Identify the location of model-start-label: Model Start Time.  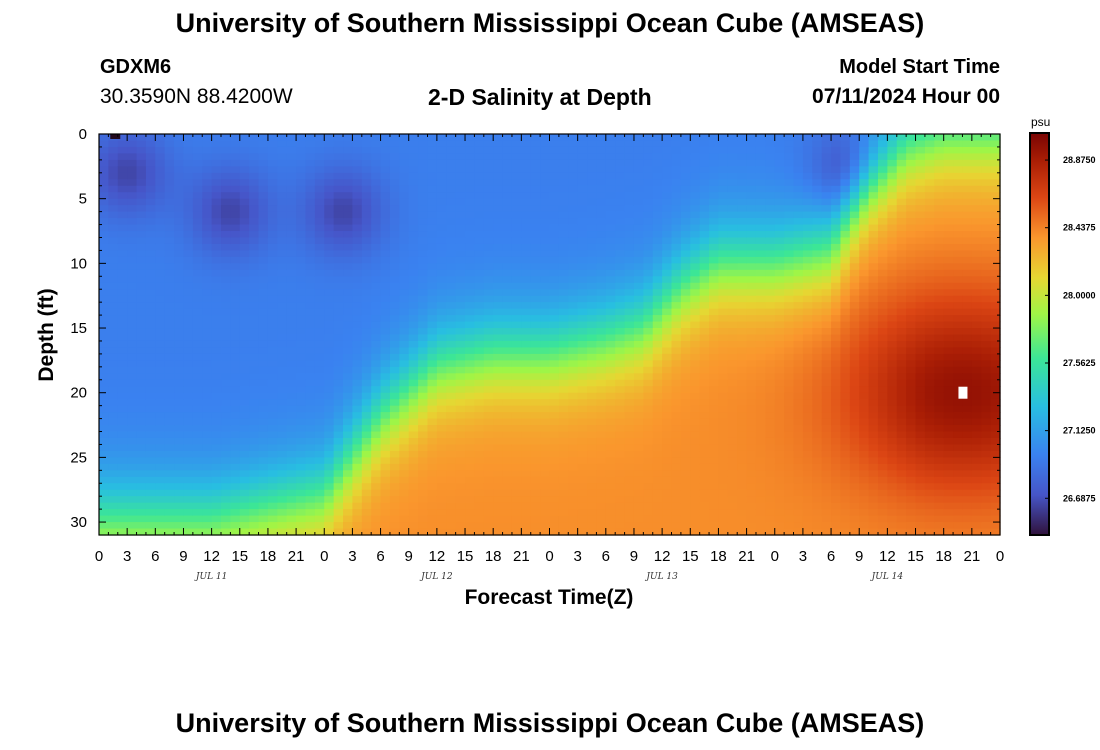
(919, 67).